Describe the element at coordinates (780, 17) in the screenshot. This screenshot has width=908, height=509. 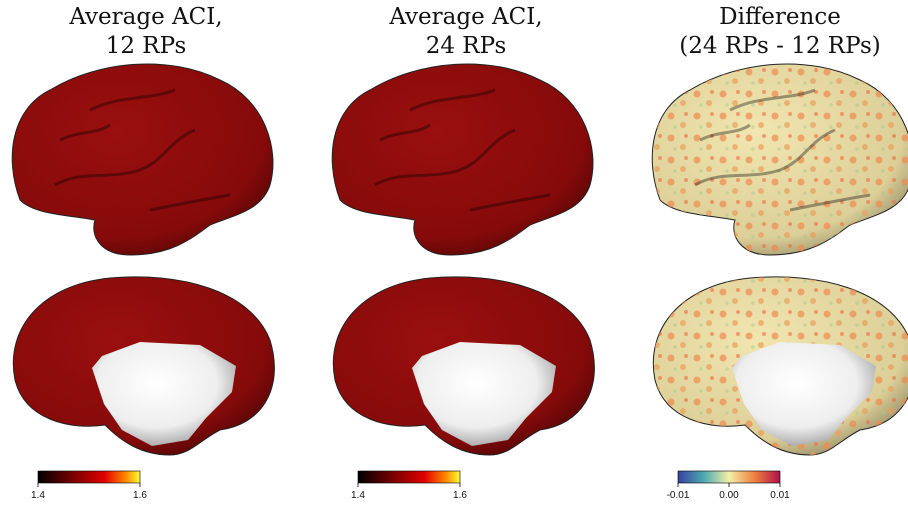
I see `panel-title: Difference` at that location.